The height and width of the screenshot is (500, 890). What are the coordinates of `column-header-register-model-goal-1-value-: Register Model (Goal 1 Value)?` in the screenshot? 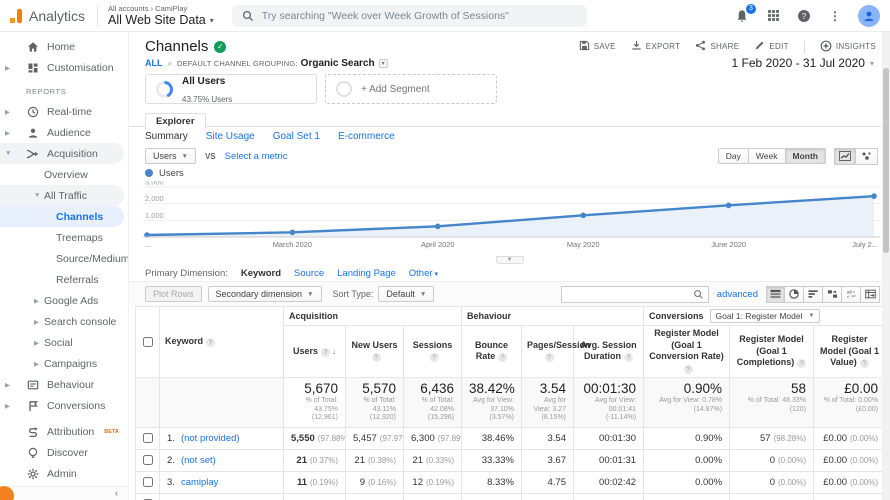 It's located at (850, 351).